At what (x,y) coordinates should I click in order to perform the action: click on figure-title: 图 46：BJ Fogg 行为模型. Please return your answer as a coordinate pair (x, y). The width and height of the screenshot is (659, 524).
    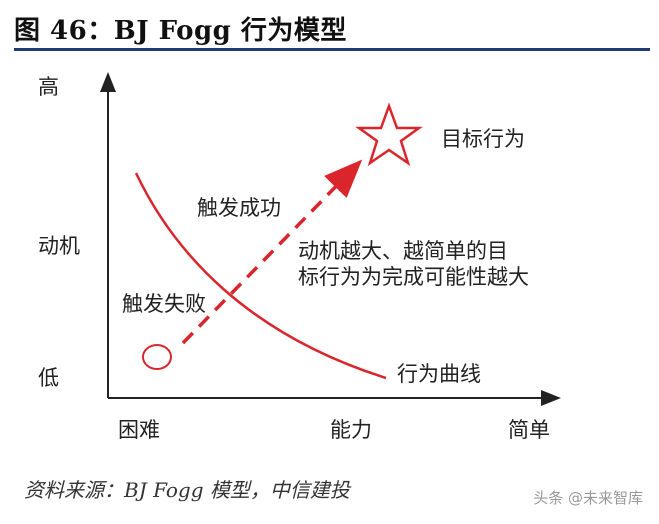
    Looking at the image, I should click on (180, 31).